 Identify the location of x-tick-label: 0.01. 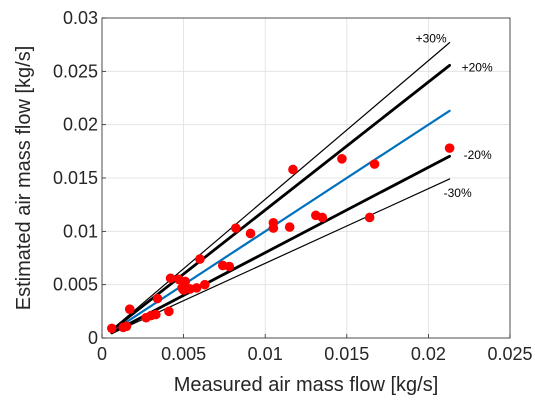
(265, 354).